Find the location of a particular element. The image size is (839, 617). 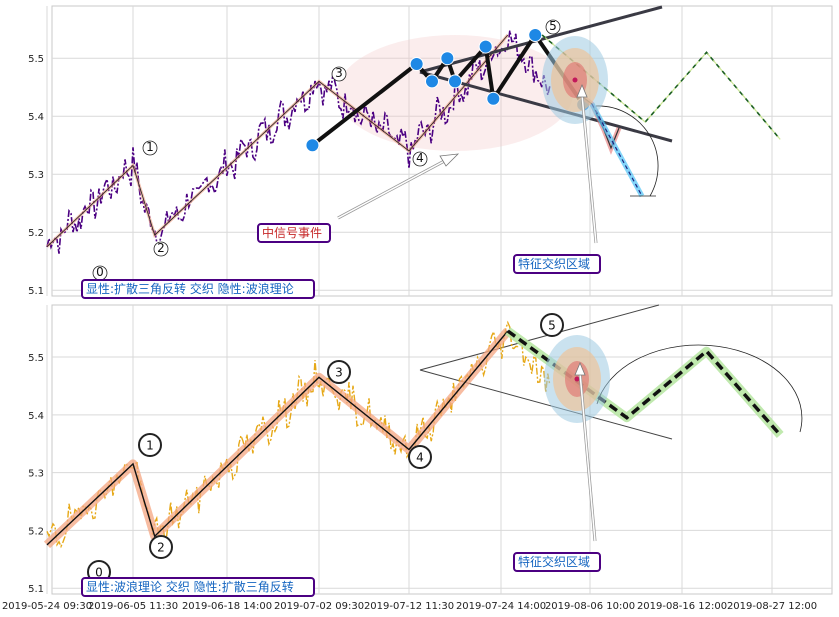

decline-leg is located at coordinates (617, 150).